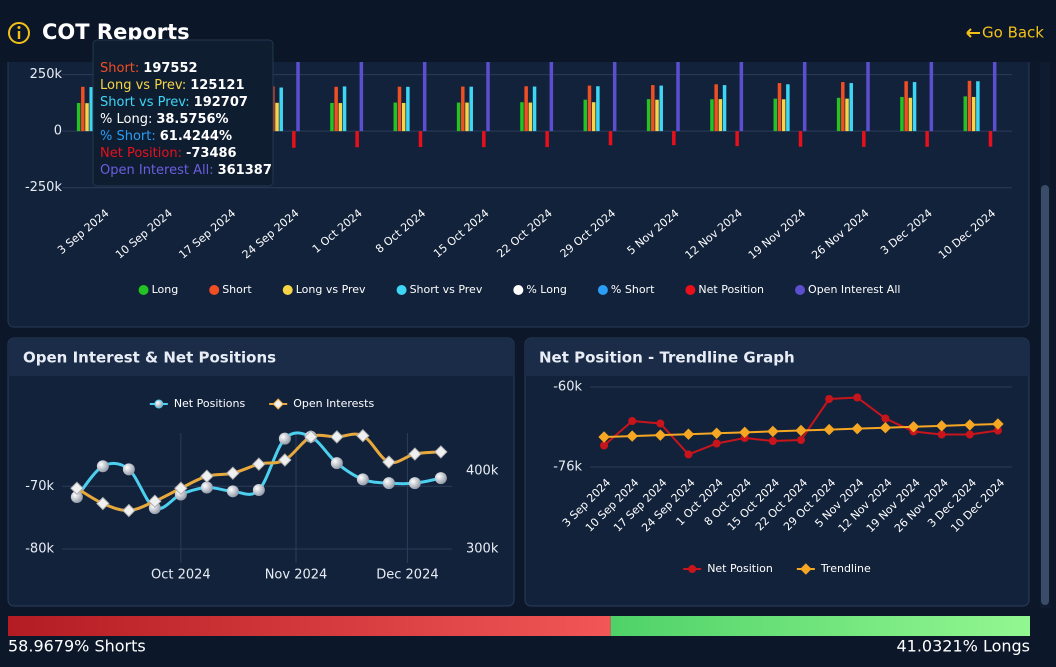 The height and width of the screenshot is (667, 1056). I want to click on x-tick-label: Dec 2024, so click(407, 575).